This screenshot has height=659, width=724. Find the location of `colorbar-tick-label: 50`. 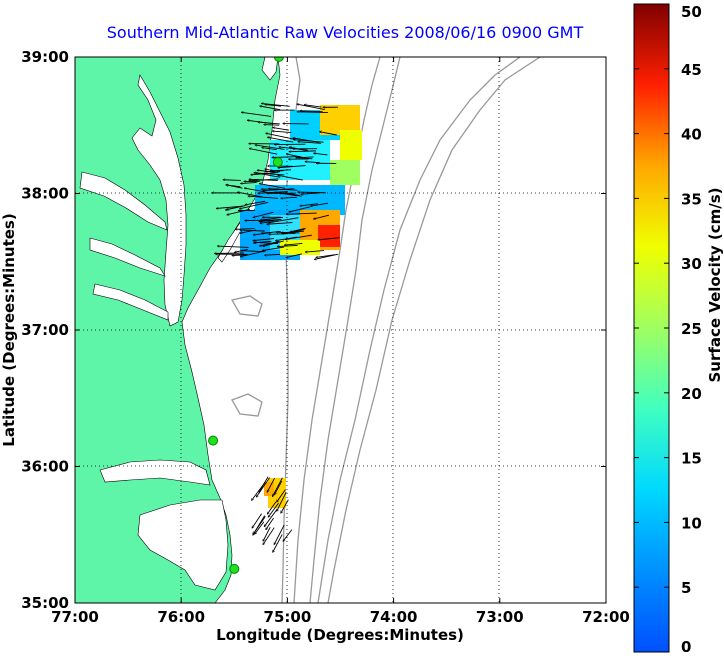

colorbar-tick-label: 50 is located at coordinates (691, 12).